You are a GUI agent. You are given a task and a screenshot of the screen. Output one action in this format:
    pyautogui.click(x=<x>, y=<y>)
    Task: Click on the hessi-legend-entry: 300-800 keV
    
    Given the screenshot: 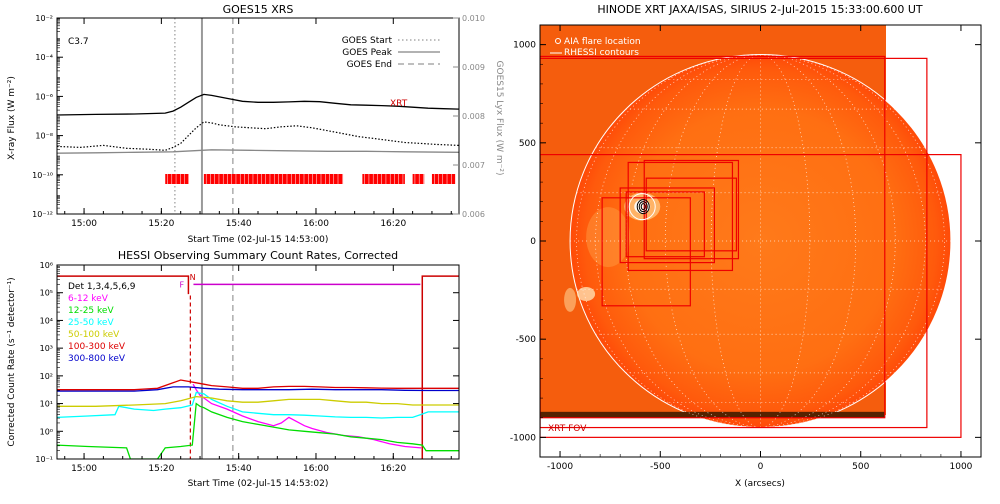 What is the action you would take?
    pyautogui.click(x=97, y=359)
    